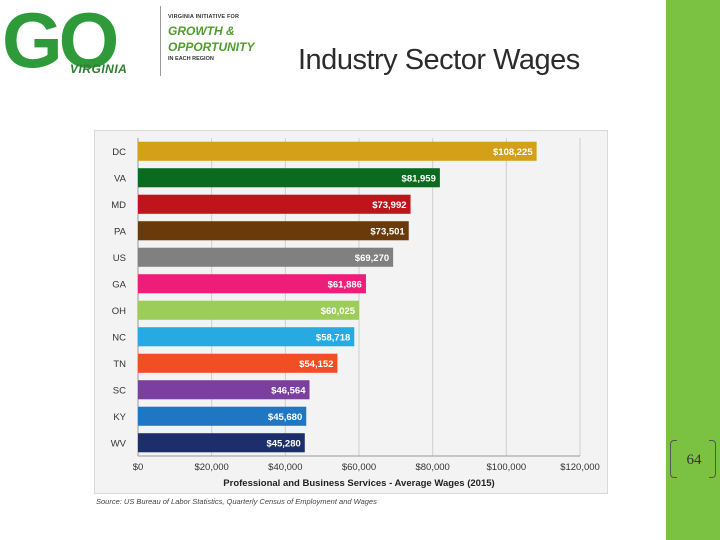  Describe the element at coordinates (338, 311) in the screenshot. I see `bar-data-label: $60,025` at that location.